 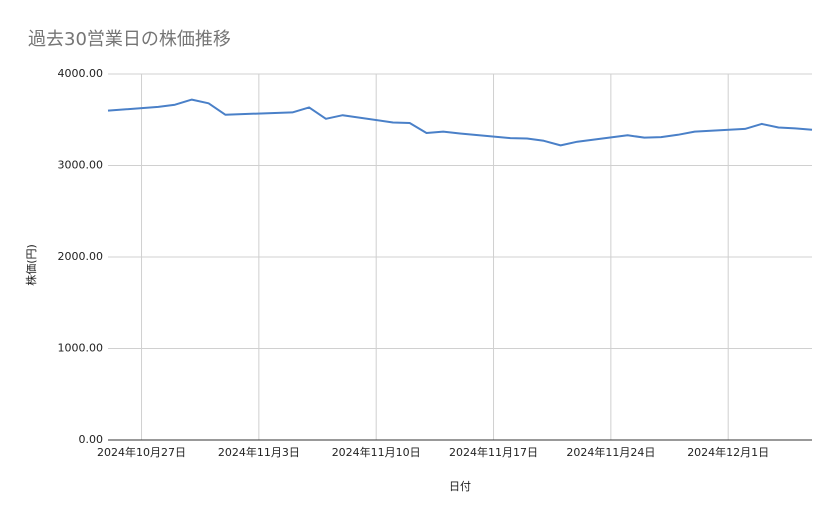 What do you see at coordinates (141, 452) in the screenshot?
I see `x-tick-label: 2024年10月27日` at bounding box center [141, 452].